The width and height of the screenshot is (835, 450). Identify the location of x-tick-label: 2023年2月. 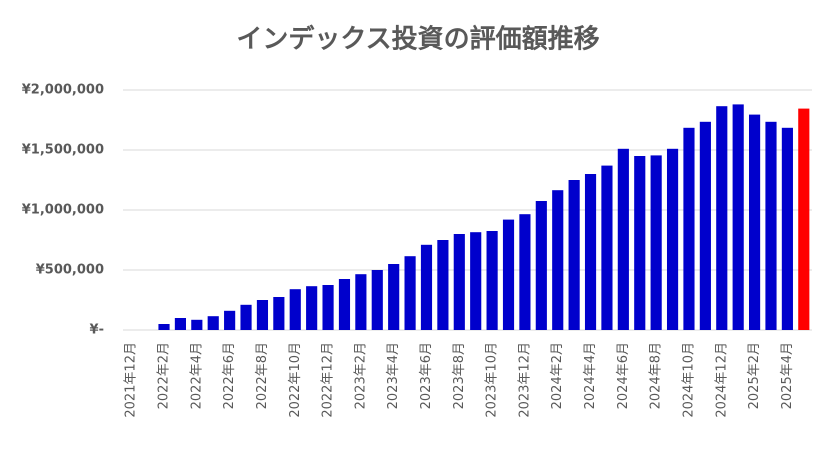
(360, 375).